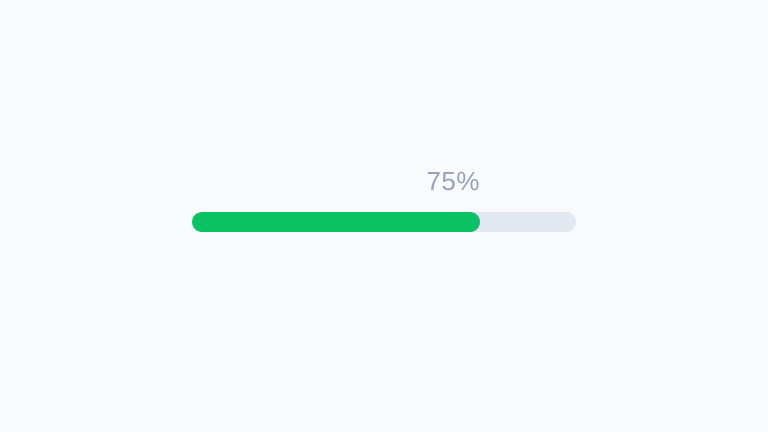 This screenshot has height=432, width=768. Describe the element at coordinates (336, 181) in the screenshot. I see `progress-label-row: 75%` at that location.